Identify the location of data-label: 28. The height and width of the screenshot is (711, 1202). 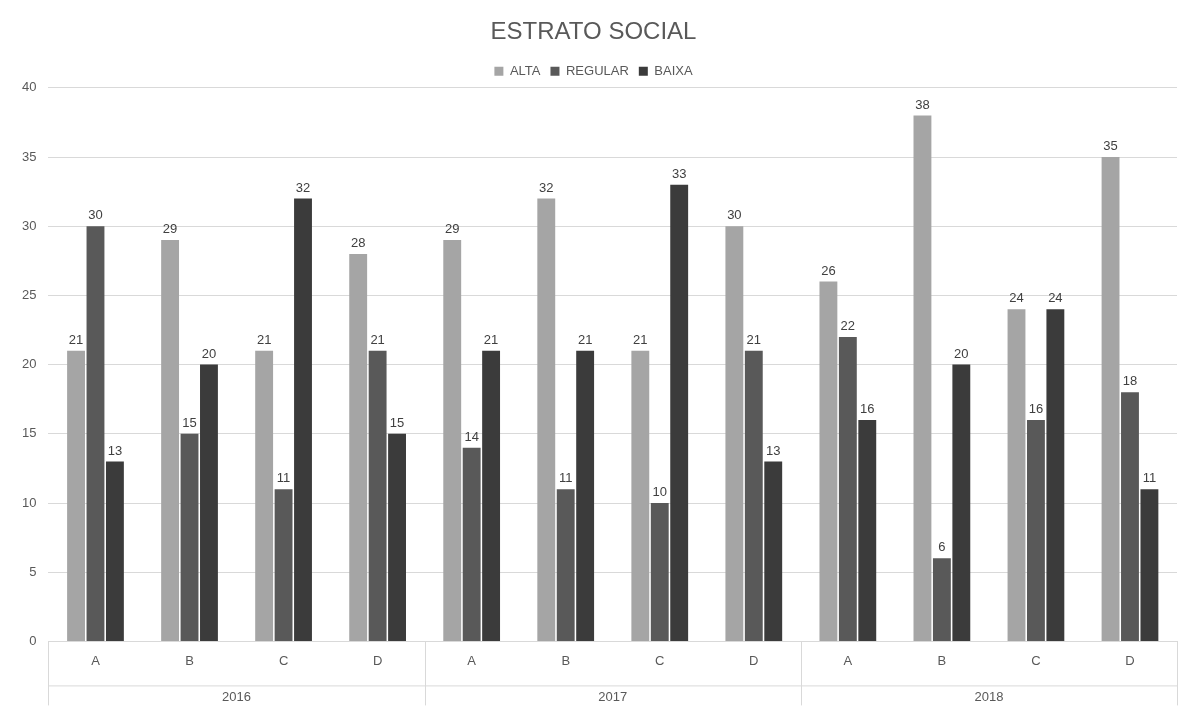
(358, 242).